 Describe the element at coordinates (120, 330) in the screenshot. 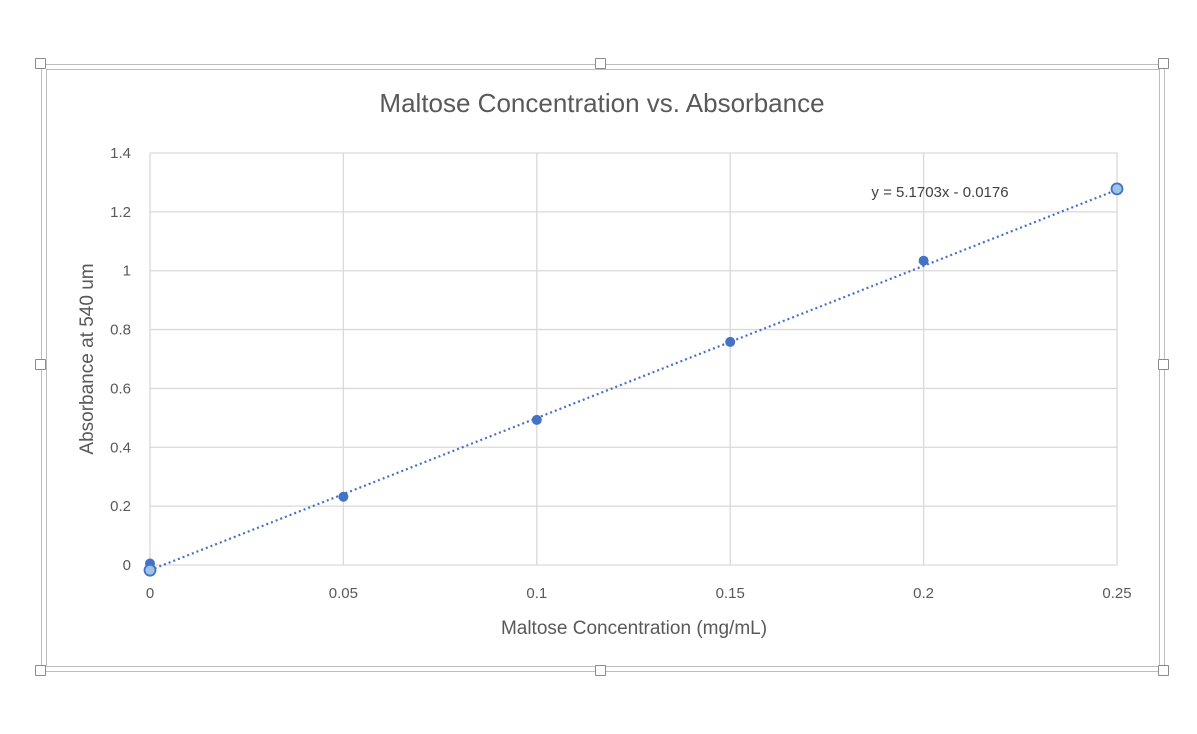

I see `y-tick-label: 0.8` at that location.